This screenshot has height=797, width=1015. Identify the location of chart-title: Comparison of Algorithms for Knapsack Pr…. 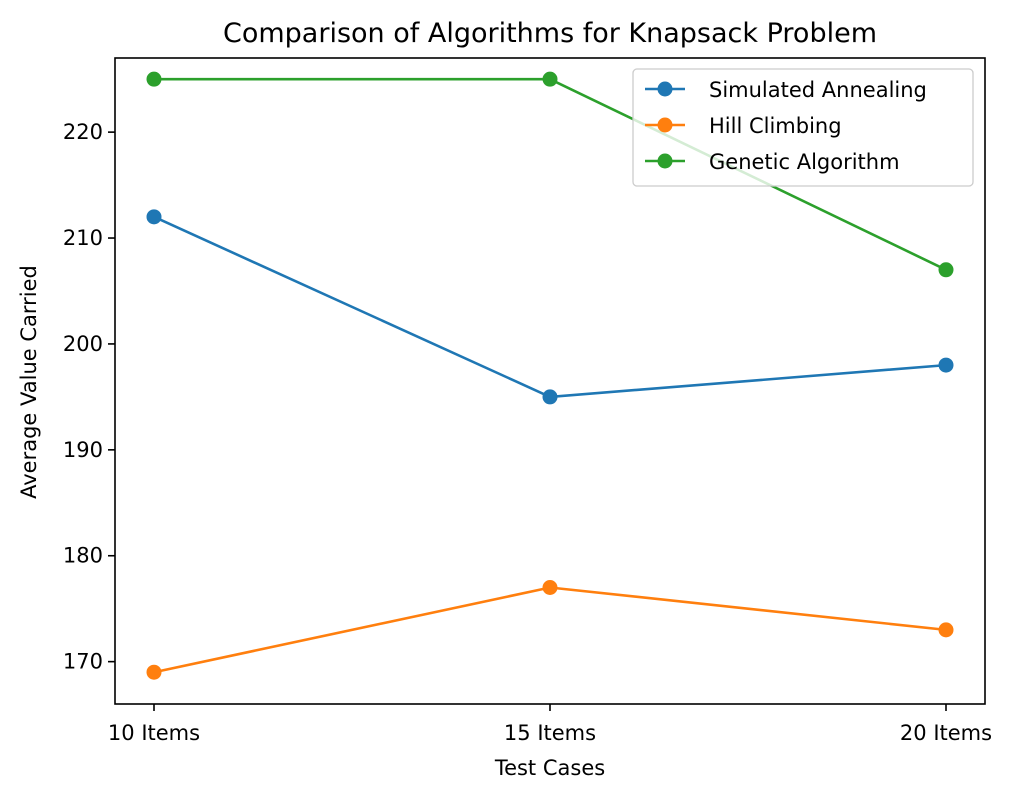
(550, 33).